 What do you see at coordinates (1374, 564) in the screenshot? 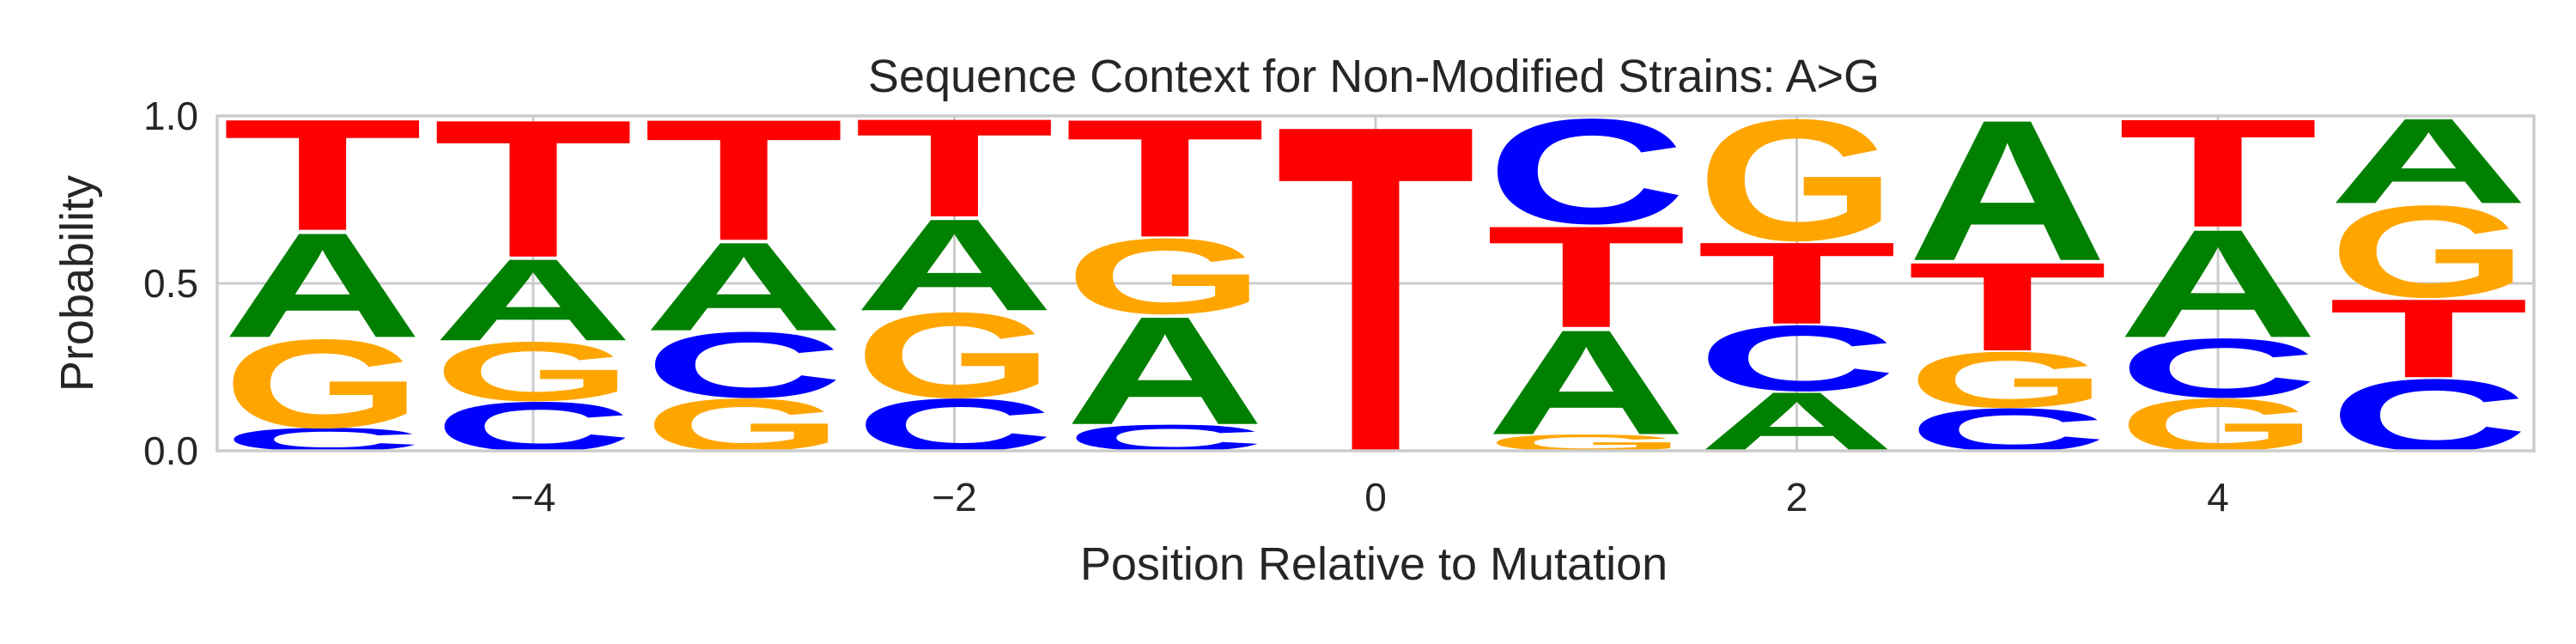
I see `x-axis-title: Position Relative to Mutation` at bounding box center [1374, 564].